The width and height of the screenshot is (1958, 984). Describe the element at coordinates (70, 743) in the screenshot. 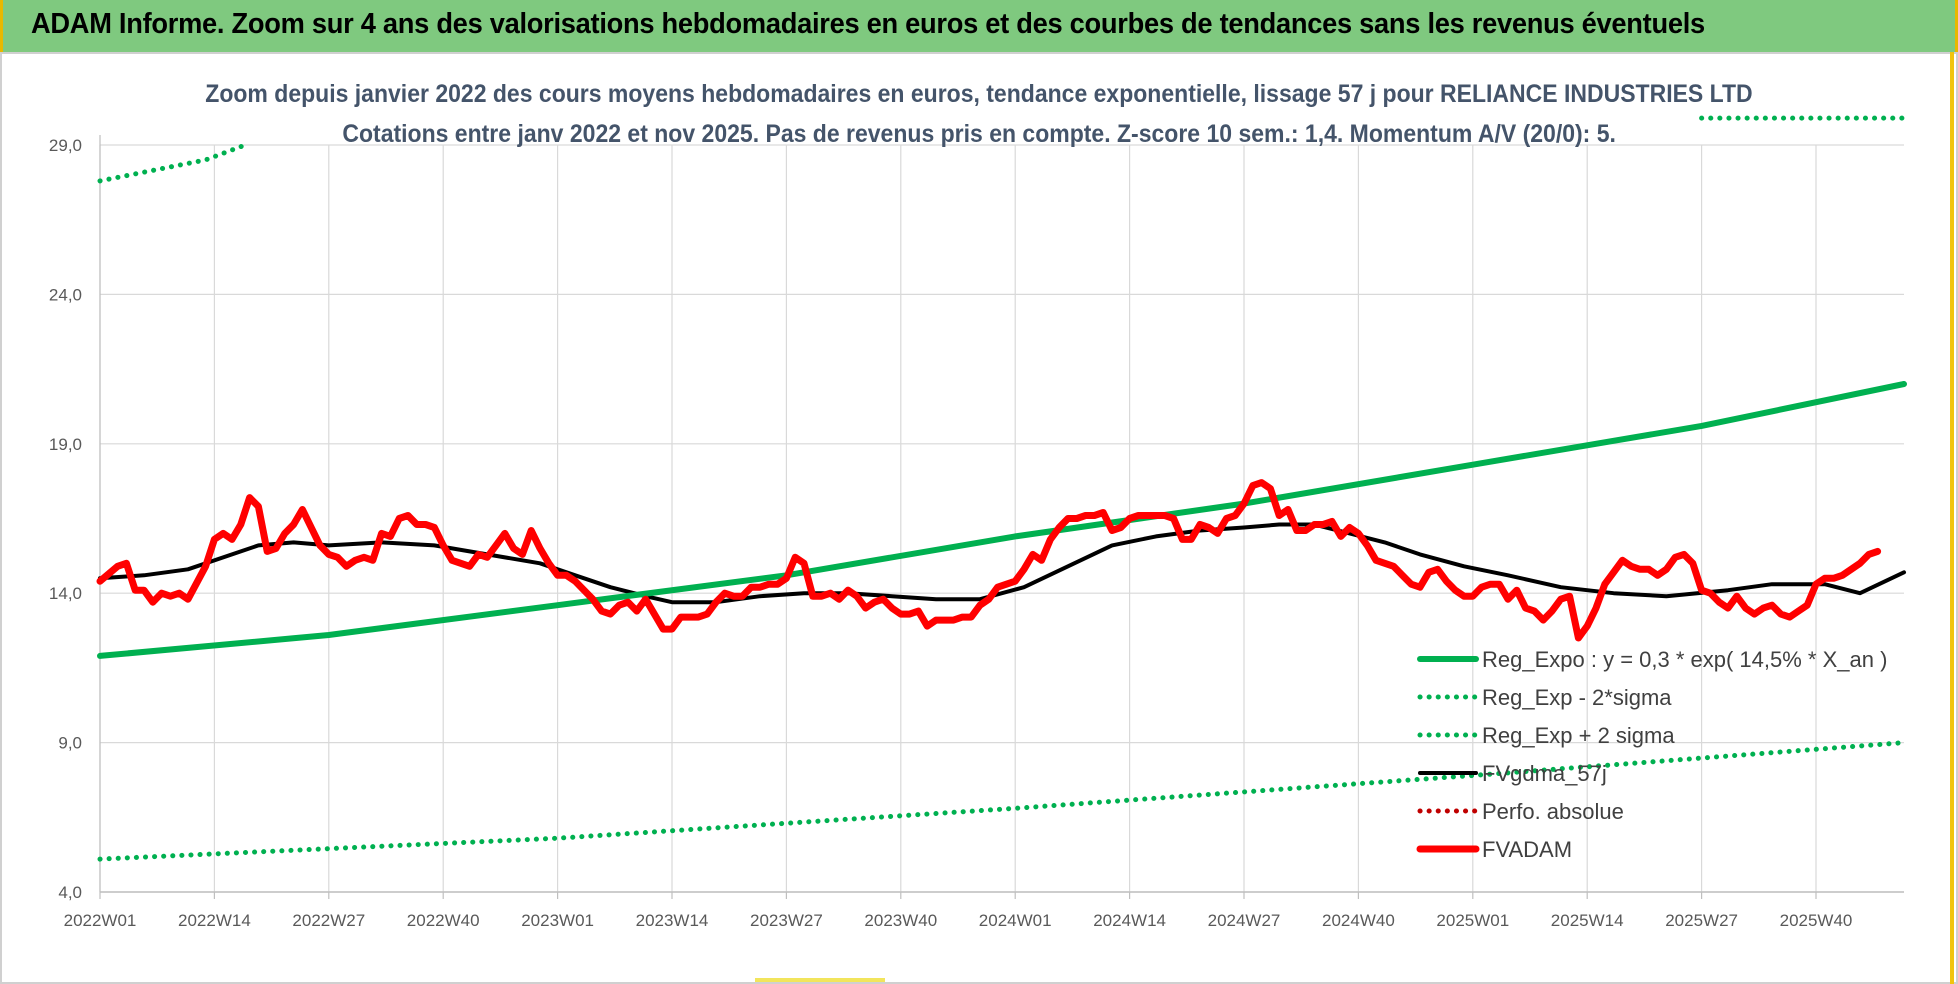

I see `y-tick-label: 9,0` at that location.